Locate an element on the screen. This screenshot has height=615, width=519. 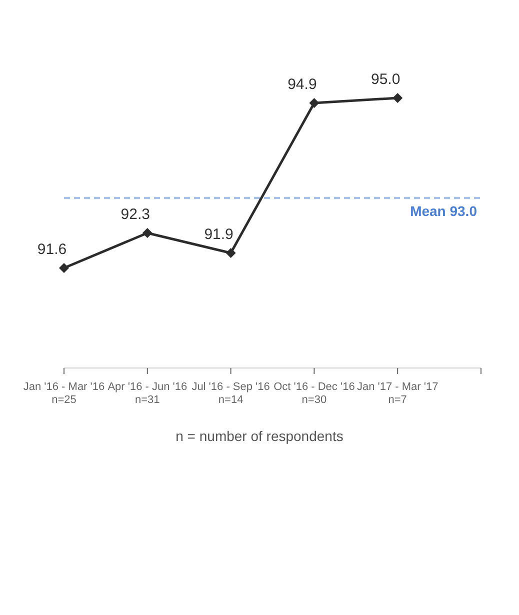
x-tick-label: Apr '16 - Jun '16 n=31 is located at coordinates (148, 393).